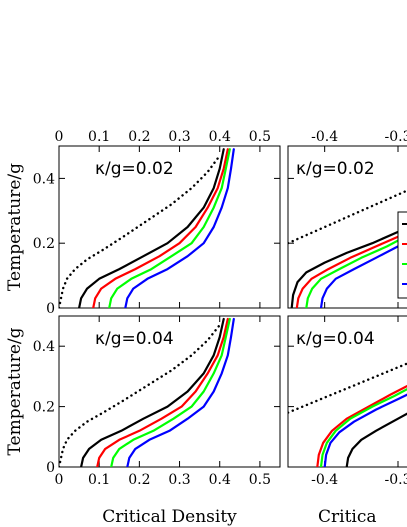 The height and width of the screenshot is (527, 407). I want to click on x-axis-title: Critical Density, so click(169, 517).